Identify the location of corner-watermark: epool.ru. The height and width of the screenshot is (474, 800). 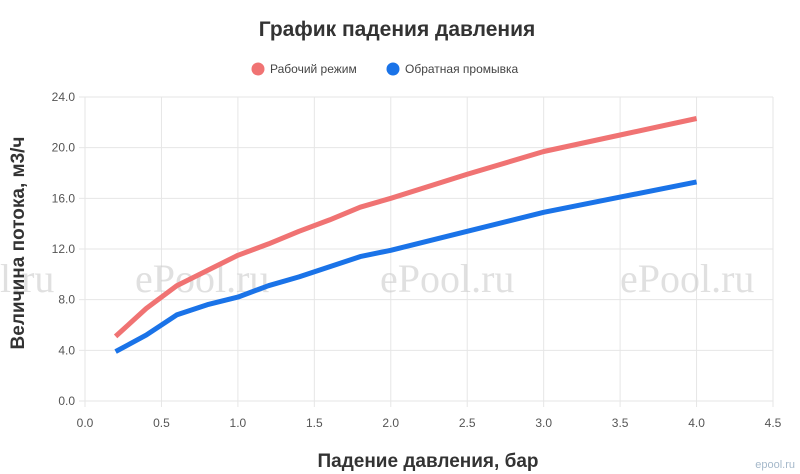
(775, 465).